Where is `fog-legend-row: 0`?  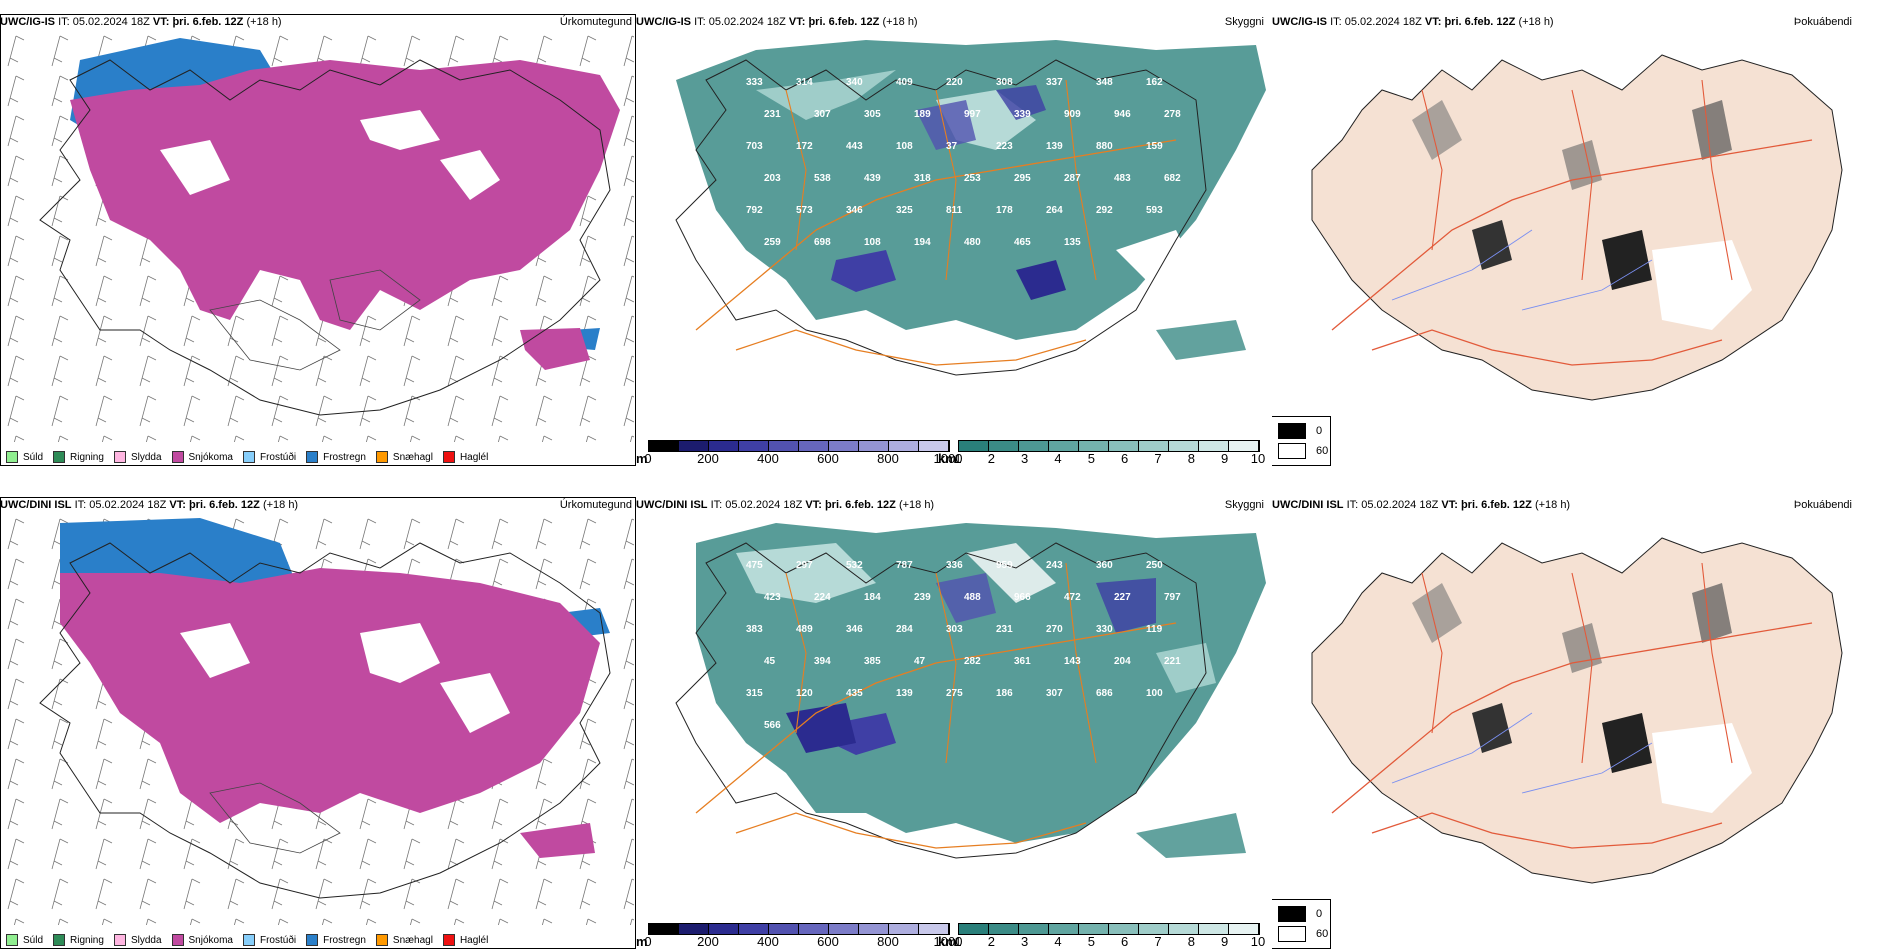
fog-legend-row: 0 is located at coordinates (1300, 914).